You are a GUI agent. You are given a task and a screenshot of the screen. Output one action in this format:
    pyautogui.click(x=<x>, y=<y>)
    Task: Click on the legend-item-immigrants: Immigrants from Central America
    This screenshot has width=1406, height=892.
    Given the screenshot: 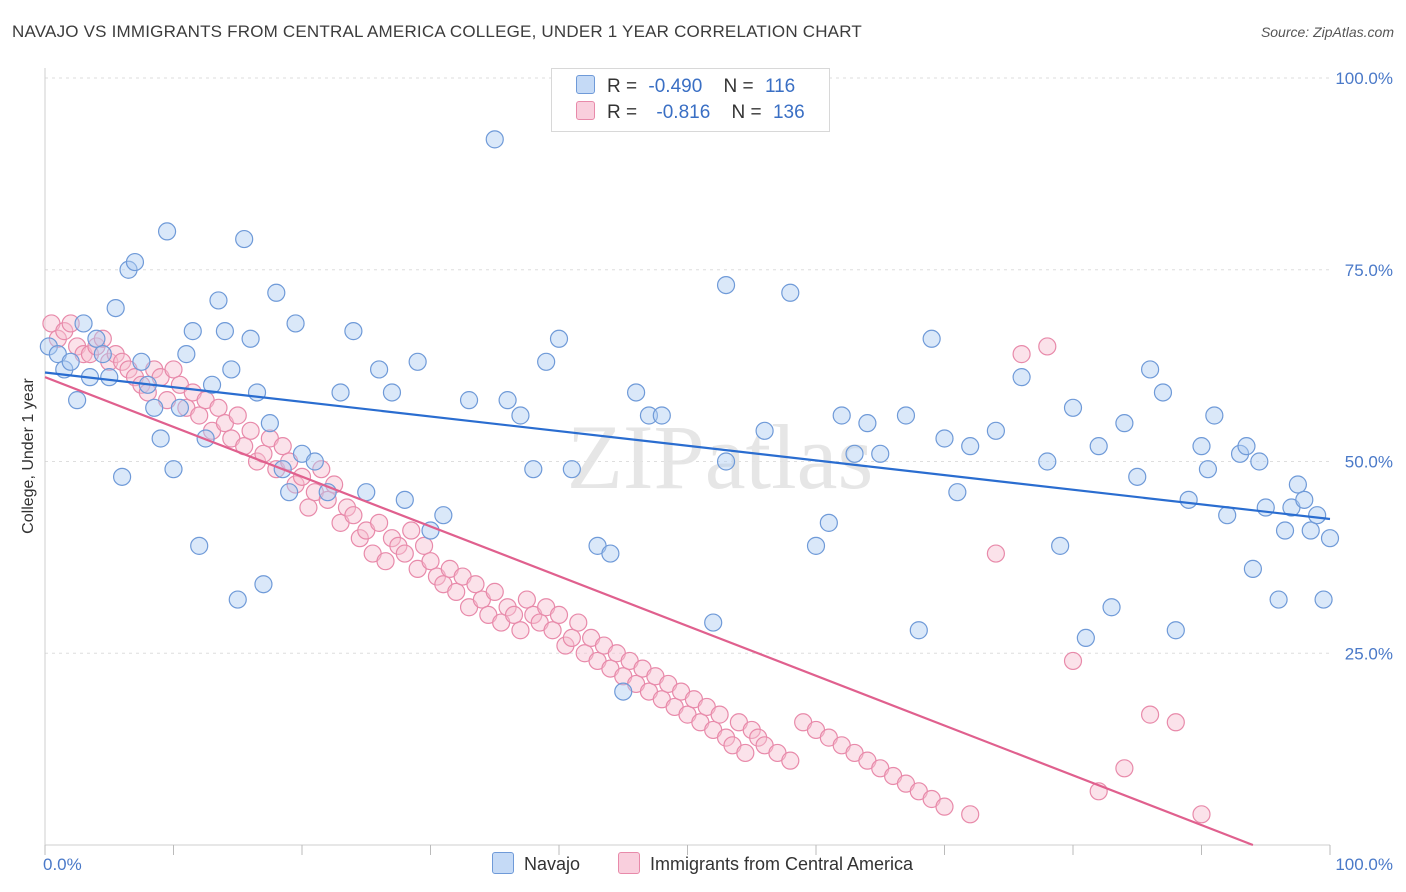 What is the action you would take?
    pyautogui.click(x=765, y=863)
    